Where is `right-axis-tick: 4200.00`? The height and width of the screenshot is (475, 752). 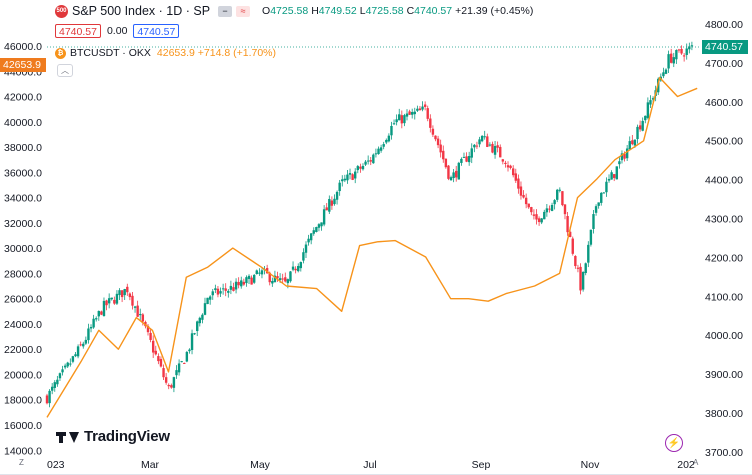 right-axis-tick: 4200.00 is located at coordinates (724, 258).